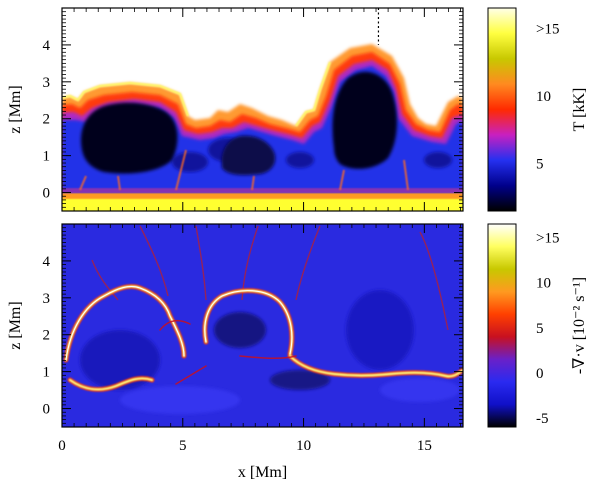  I want to click on yellow-rim, so click(197, 94).